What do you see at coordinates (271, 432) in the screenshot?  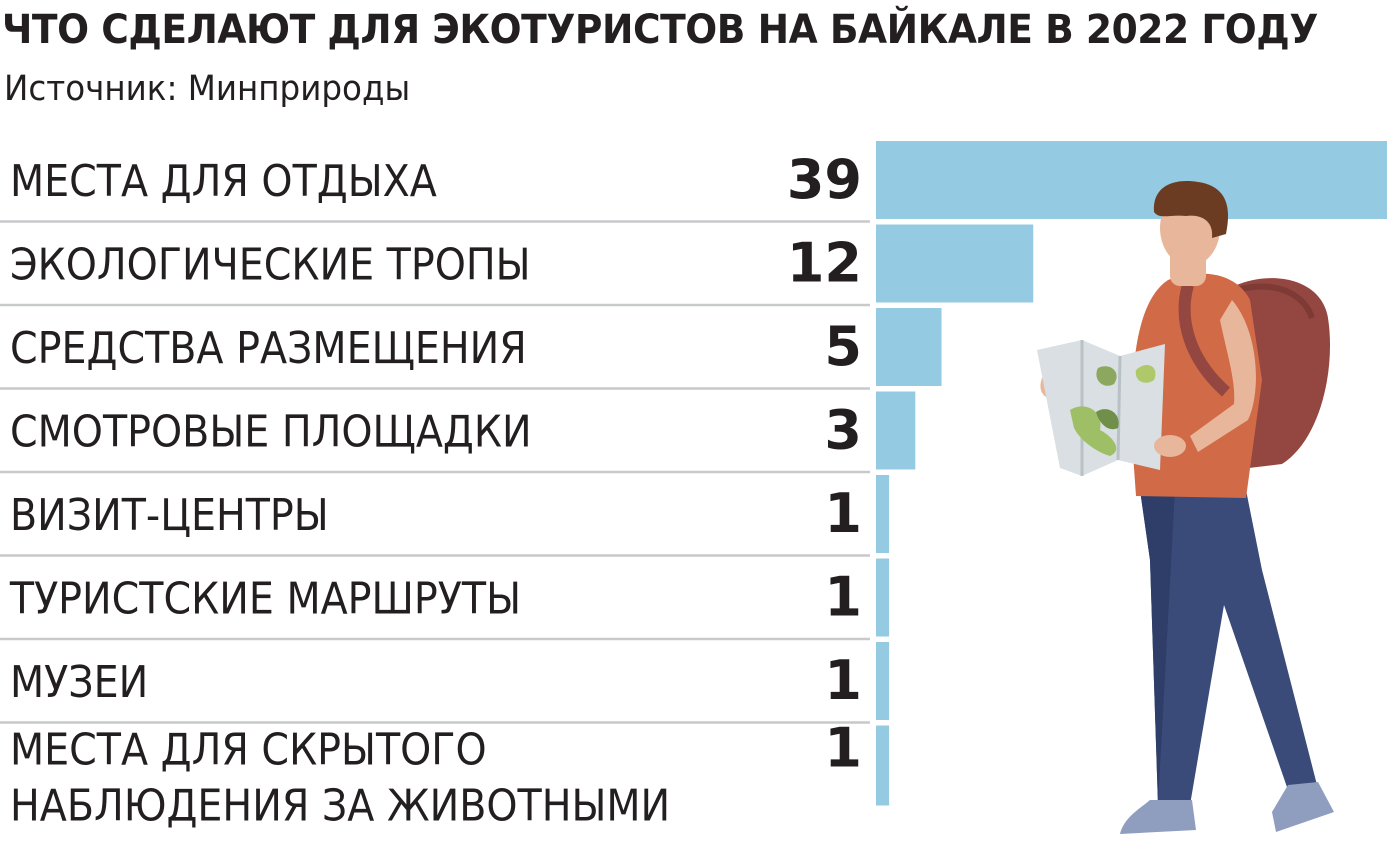 I see `category-label: СМОТРОВЫЕ ПЛОЩАДКИ` at bounding box center [271, 432].